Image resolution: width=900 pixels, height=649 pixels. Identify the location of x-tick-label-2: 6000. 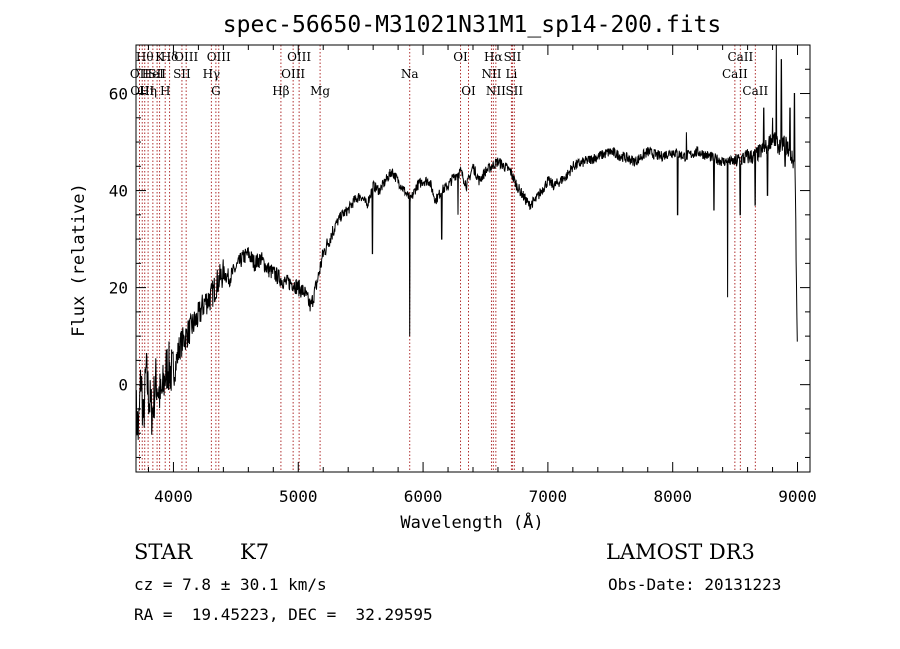
(423, 496).